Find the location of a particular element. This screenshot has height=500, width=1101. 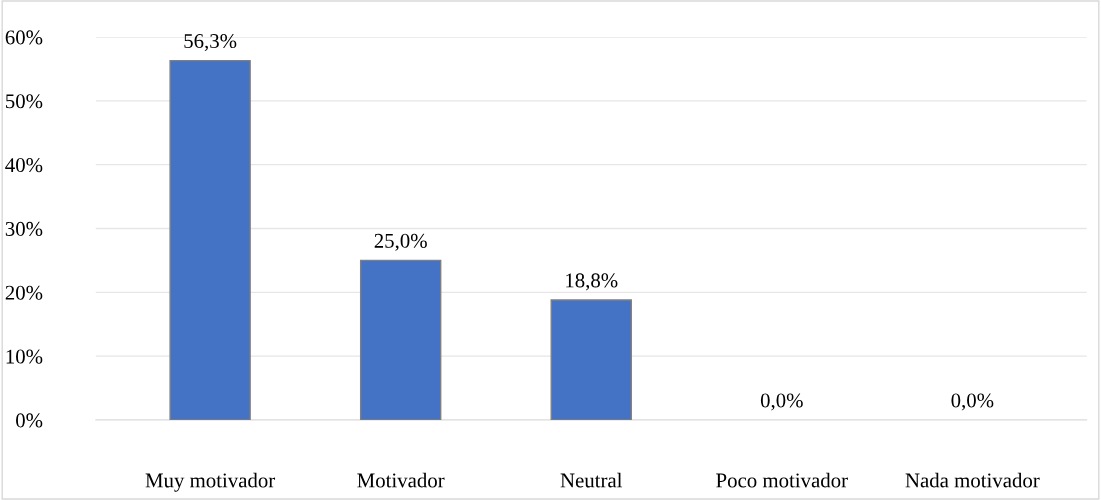

data-label: 56,3% is located at coordinates (210, 42).